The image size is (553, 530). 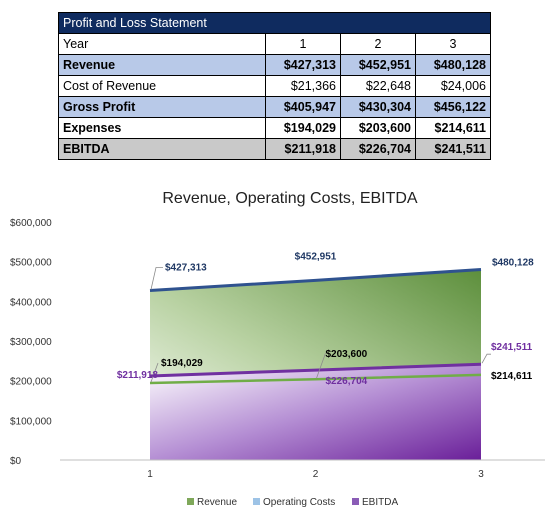 What do you see at coordinates (299, 502) in the screenshot?
I see `legend-entry: Operating Costs` at bounding box center [299, 502].